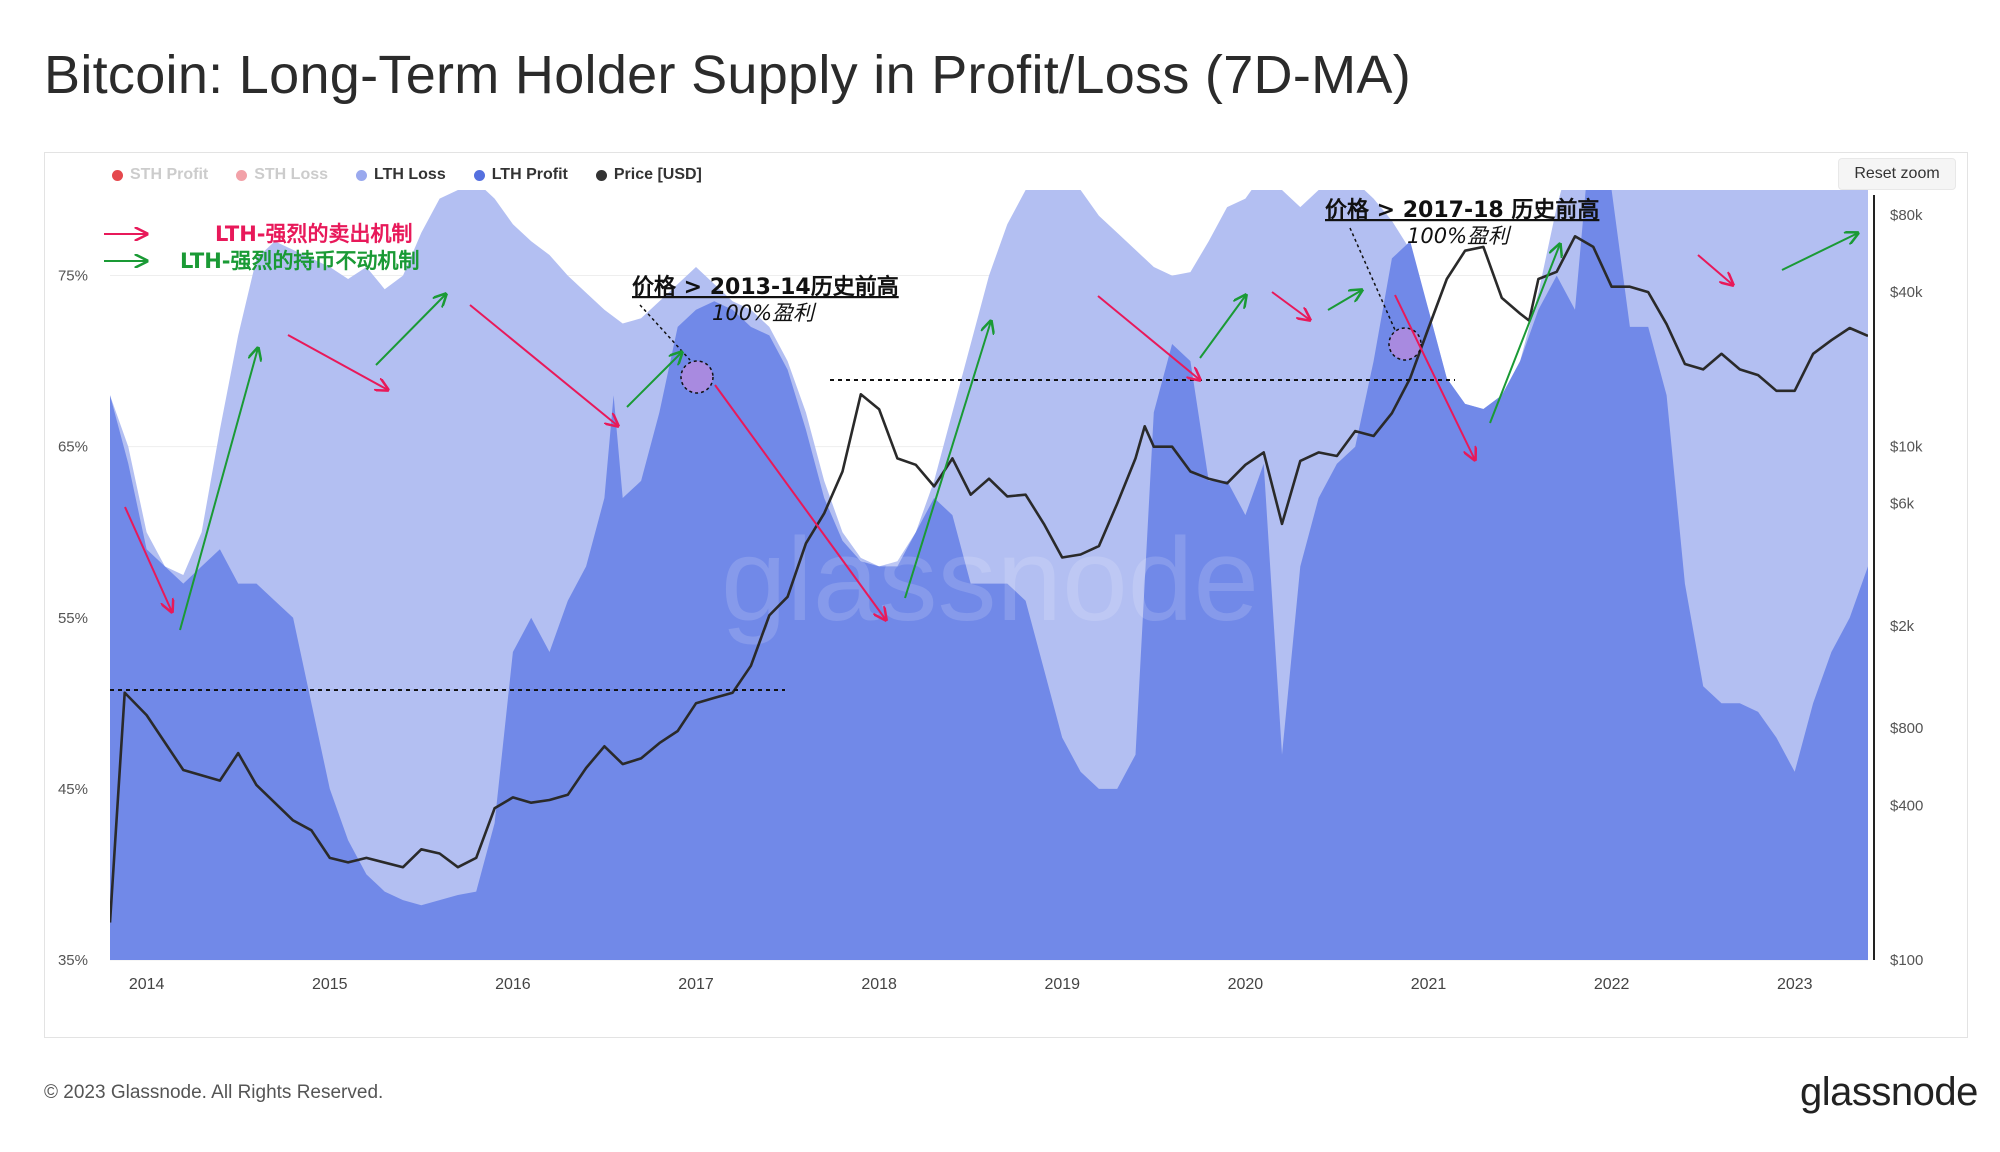 The width and height of the screenshot is (2000, 1152). I want to click on watermark: glassnode, so click(990, 580).